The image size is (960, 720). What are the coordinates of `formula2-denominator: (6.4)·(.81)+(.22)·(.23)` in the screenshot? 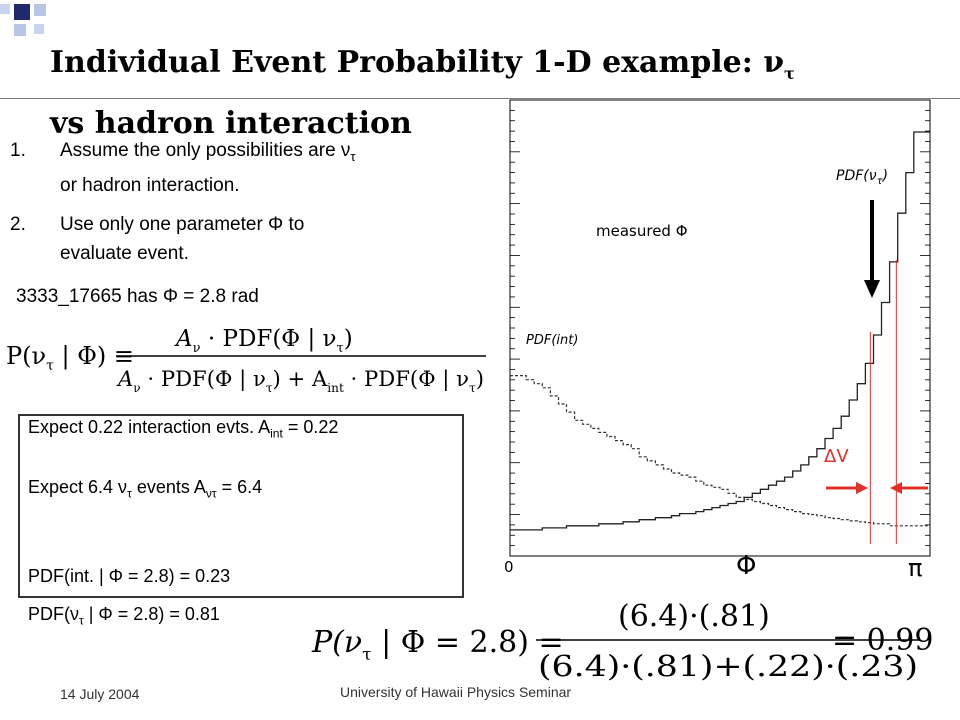 It's located at (728, 666).